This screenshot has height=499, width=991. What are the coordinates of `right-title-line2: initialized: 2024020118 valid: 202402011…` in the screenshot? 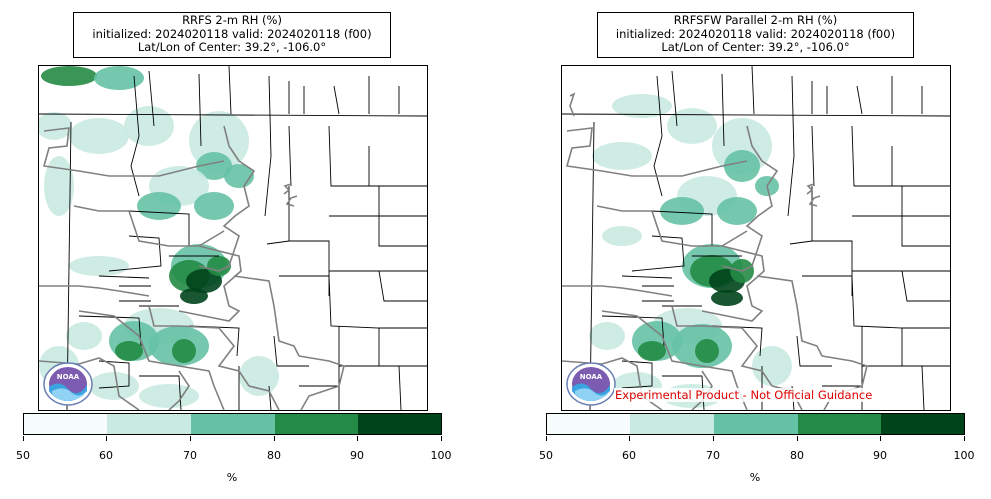 It's located at (755, 33).